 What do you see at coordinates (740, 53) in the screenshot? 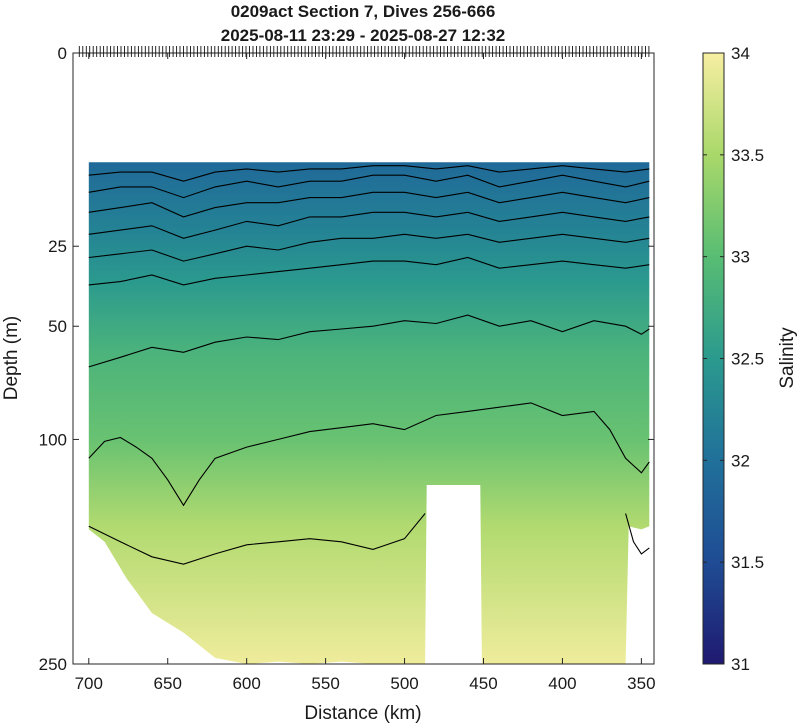
I see `colorbar-tick-label: 34` at bounding box center [740, 53].